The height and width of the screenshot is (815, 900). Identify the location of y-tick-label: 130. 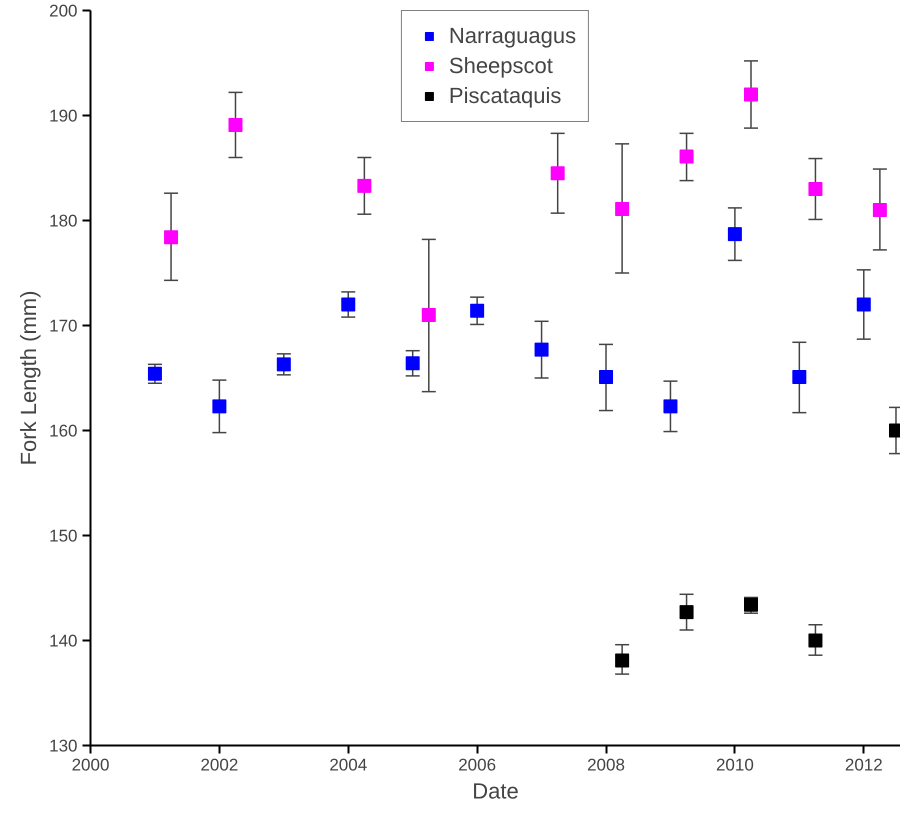
(63, 746).